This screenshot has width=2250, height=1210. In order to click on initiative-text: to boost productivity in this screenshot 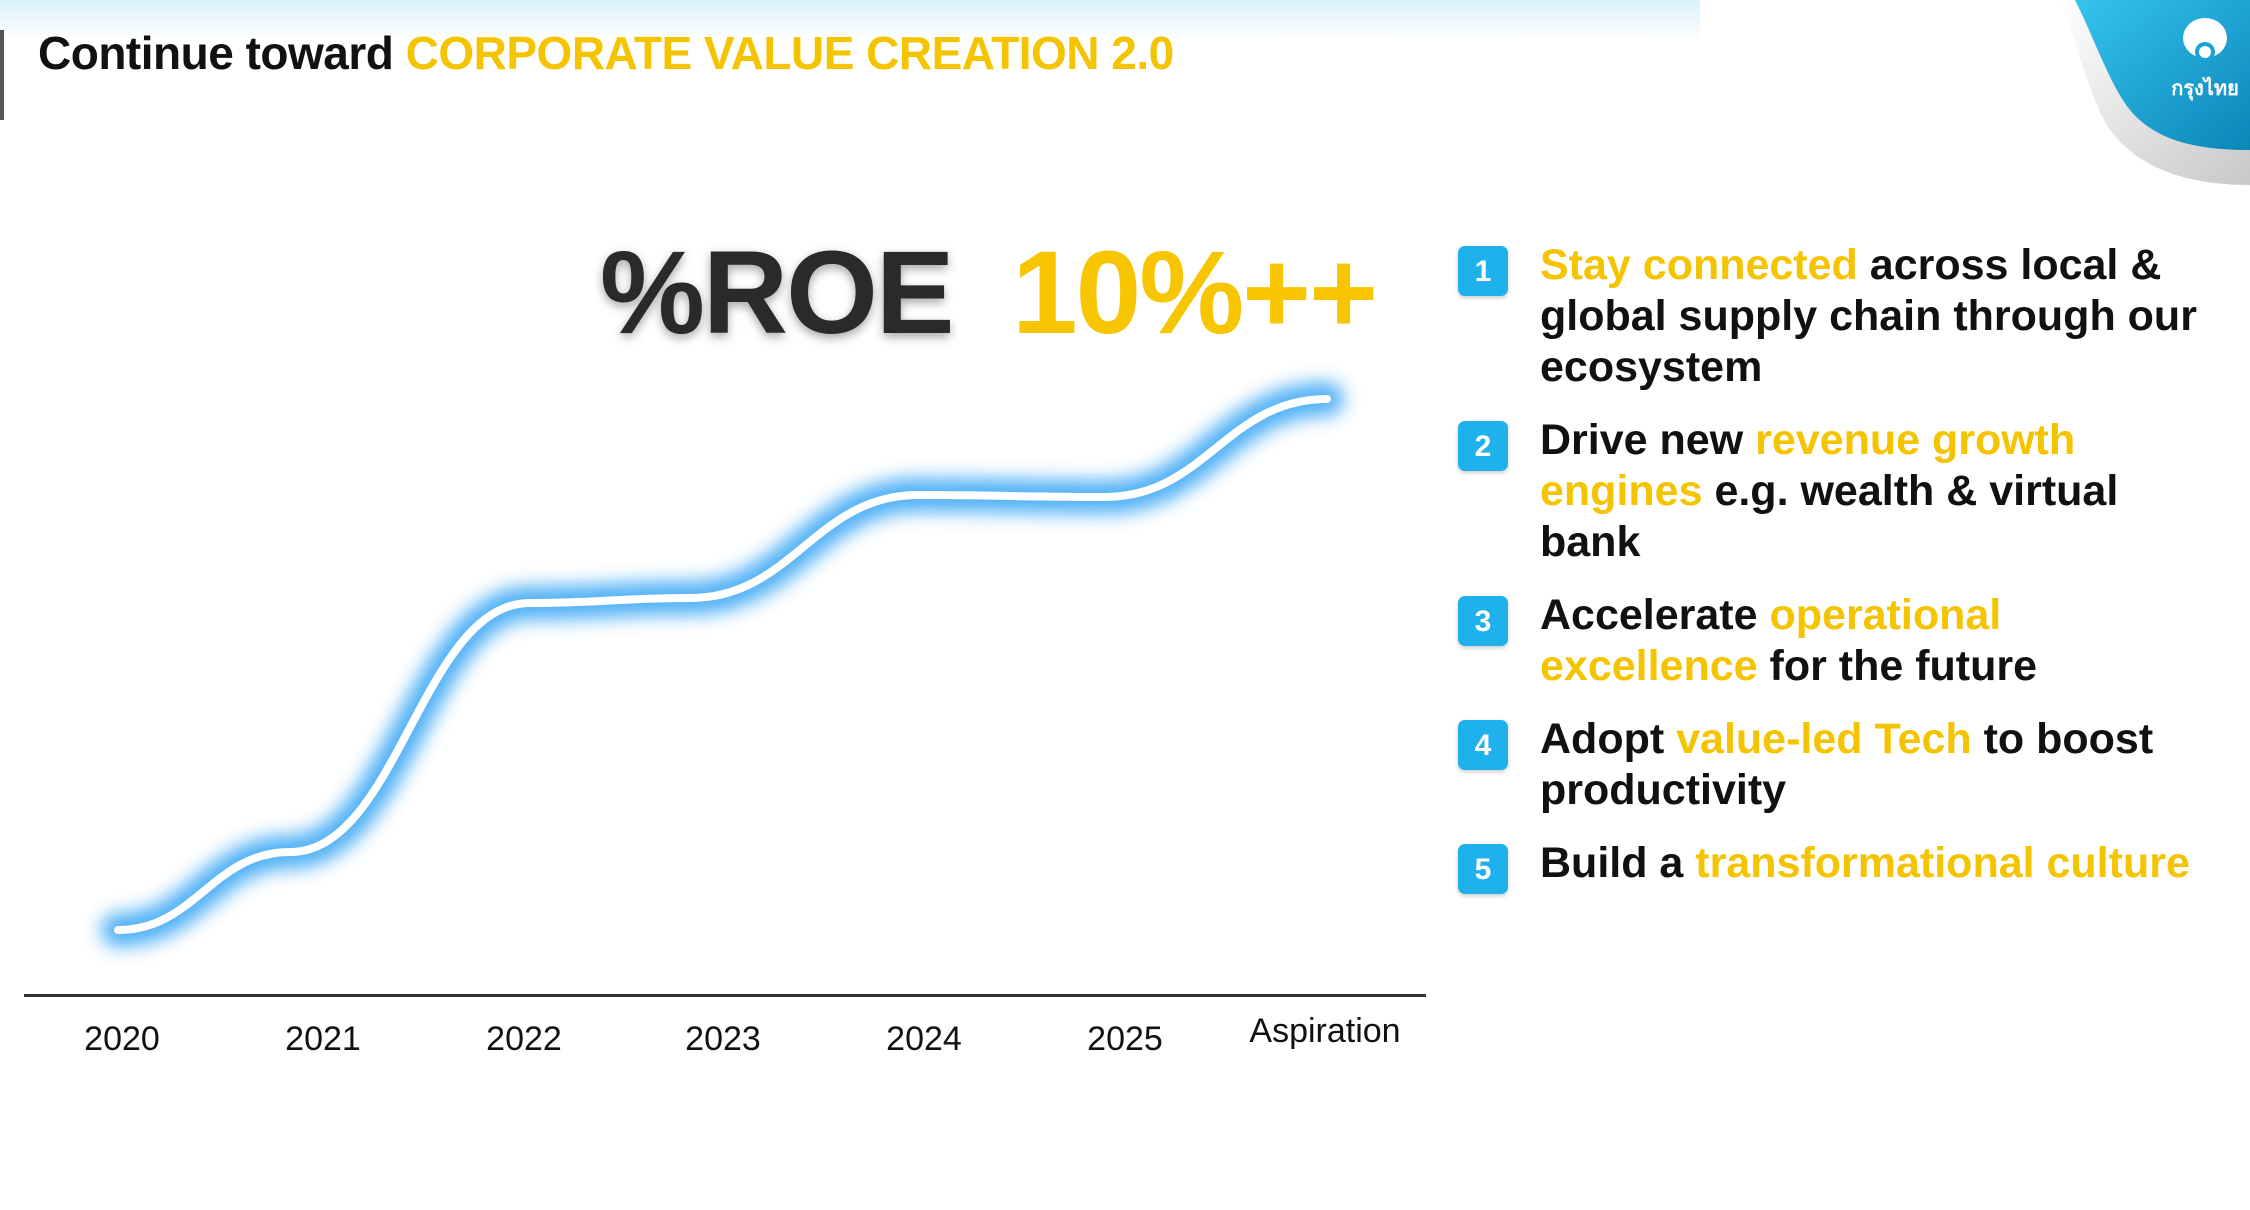, I will do `click(1847, 764)`.